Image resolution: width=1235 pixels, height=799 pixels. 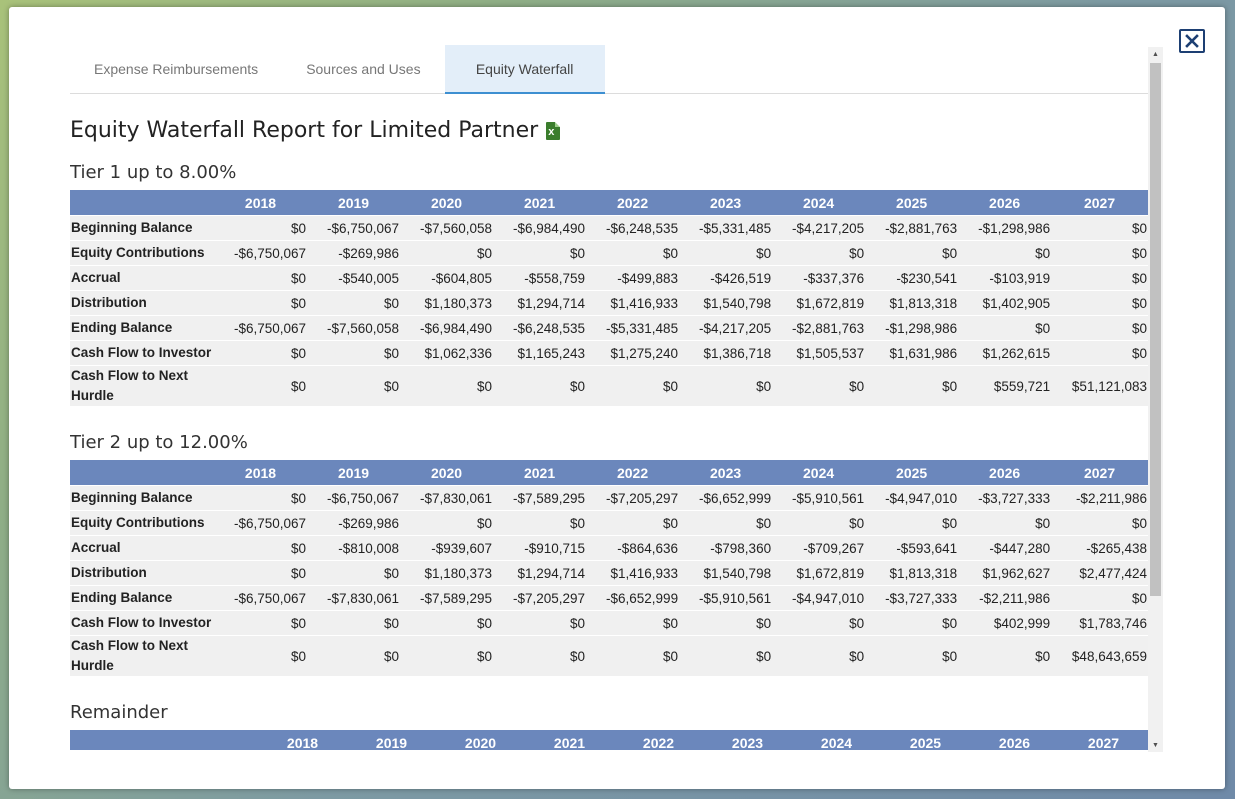 I want to click on value-cell: -$447,280, so click(x=1005, y=548).